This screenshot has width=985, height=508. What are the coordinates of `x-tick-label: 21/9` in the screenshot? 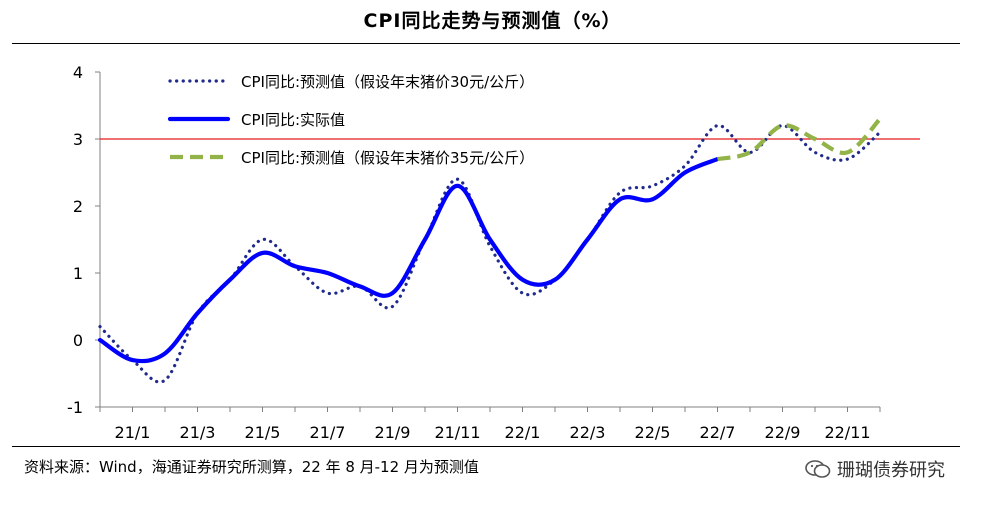 It's located at (393, 432).